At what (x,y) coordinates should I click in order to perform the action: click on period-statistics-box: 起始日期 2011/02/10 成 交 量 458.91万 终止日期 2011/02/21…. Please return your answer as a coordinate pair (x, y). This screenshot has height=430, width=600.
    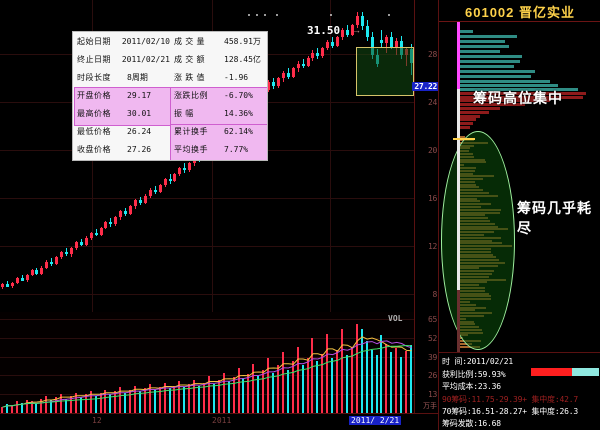
    Looking at the image, I should click on (170, 96).